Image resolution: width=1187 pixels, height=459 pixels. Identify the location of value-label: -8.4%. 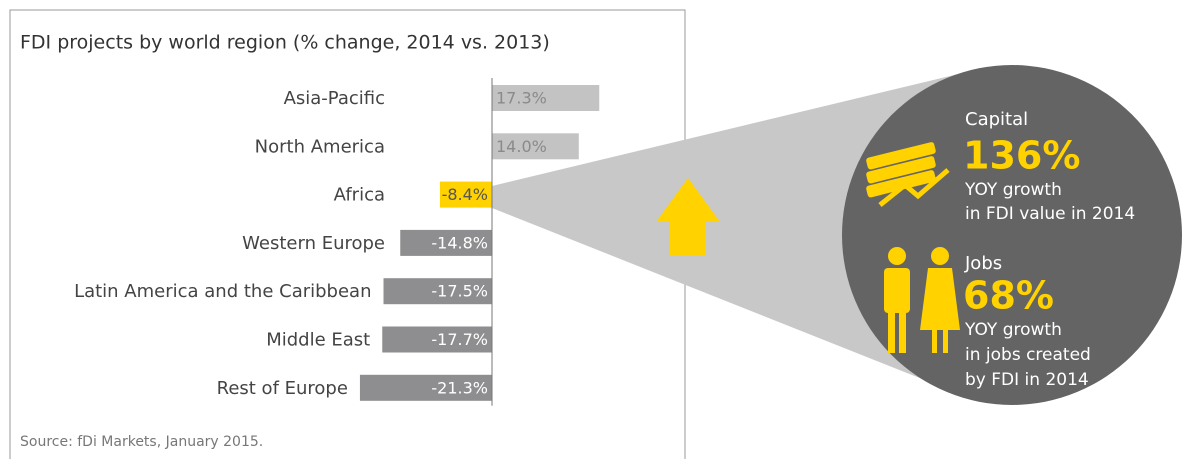
(465, 194).